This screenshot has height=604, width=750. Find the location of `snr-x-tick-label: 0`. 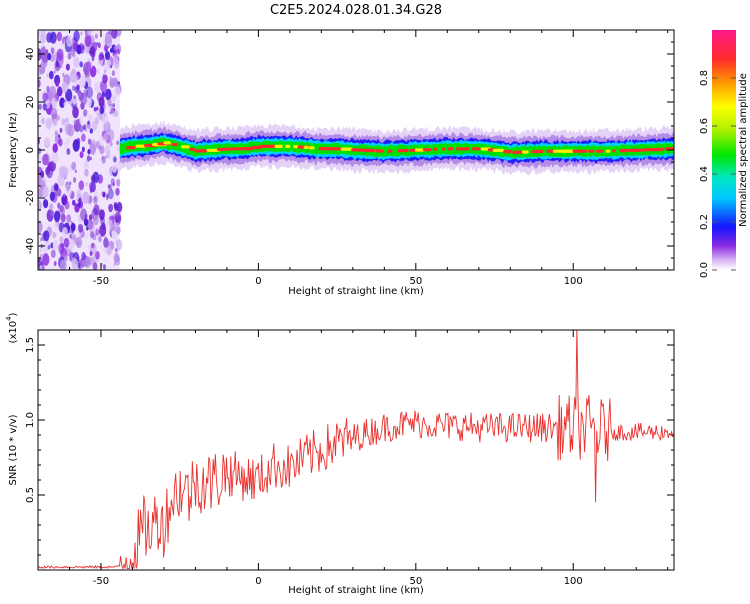

snr-x-tick-label: 0 is located at coordinates (258, 581).